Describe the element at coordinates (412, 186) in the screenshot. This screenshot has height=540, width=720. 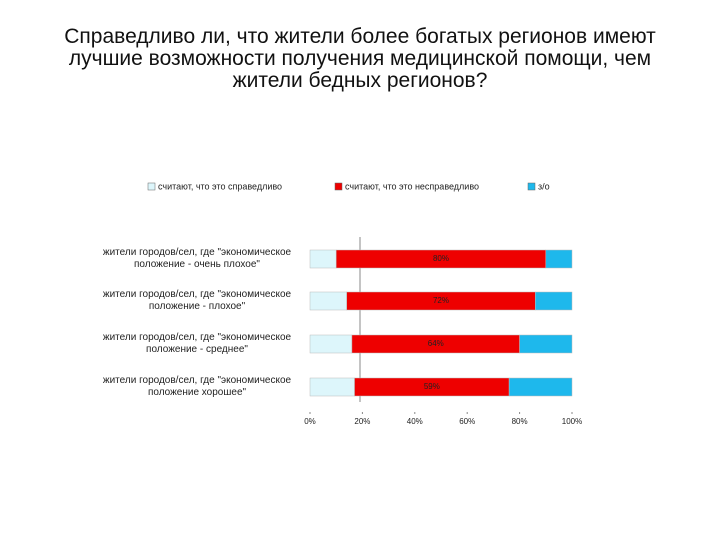
I see `legend-label: считают, что это несправедливо` at that location.